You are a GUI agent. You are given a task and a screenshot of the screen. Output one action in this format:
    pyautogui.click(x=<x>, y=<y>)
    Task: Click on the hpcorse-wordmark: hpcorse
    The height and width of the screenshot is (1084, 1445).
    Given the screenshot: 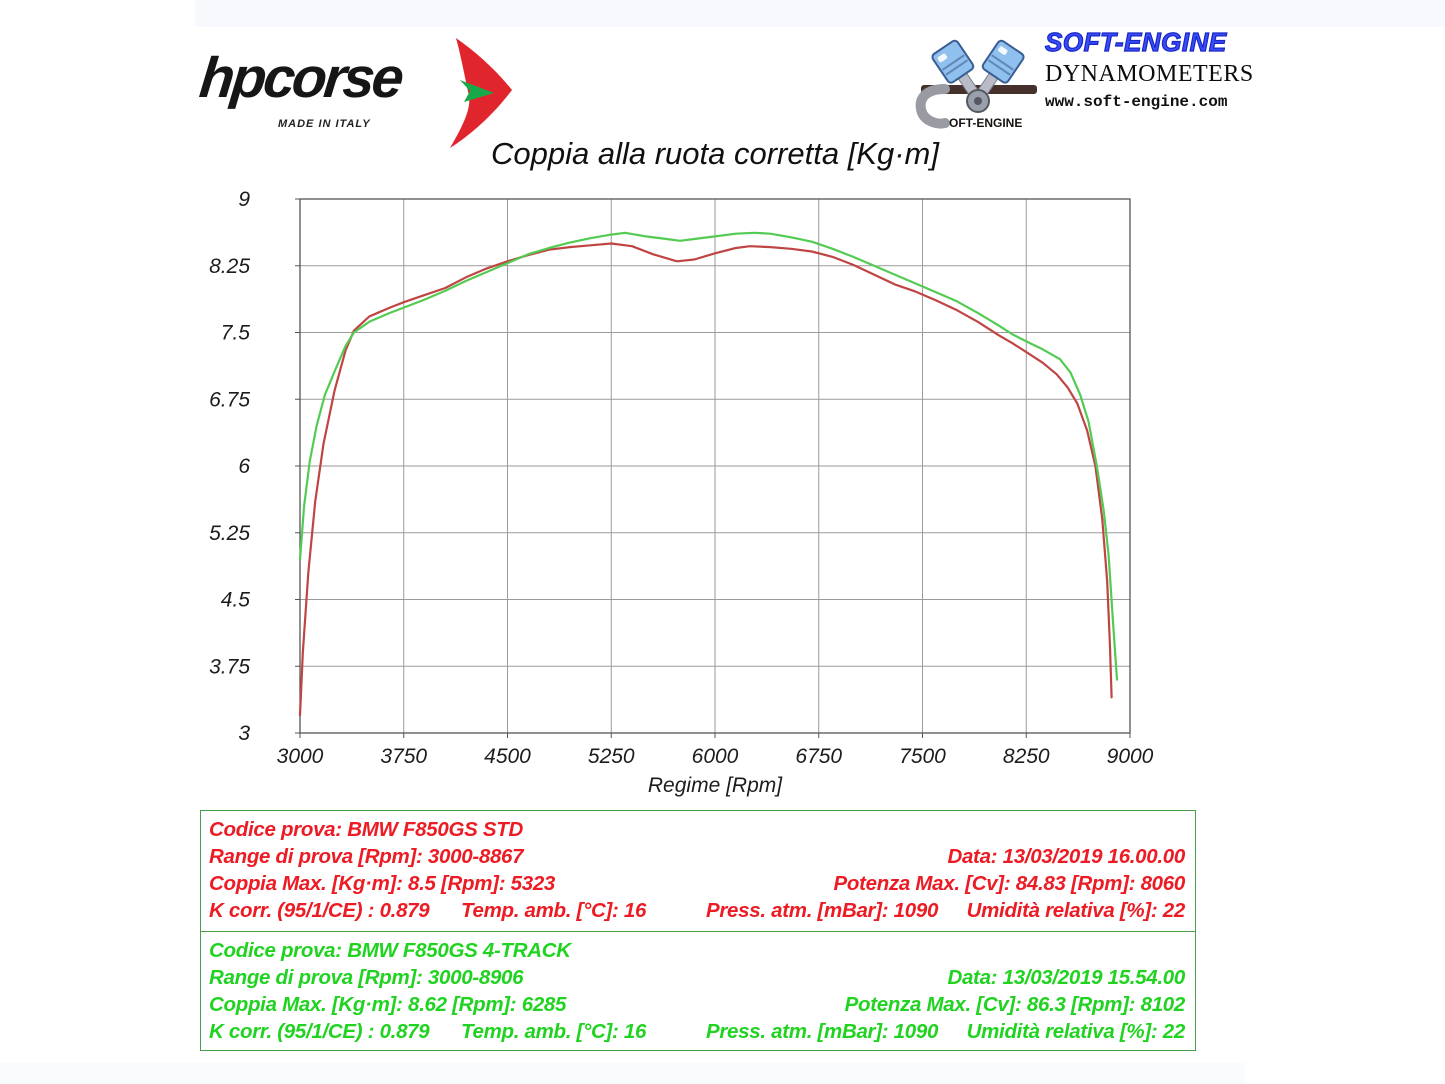 What is the action you would take?
    pyautogui.click(x=300, y=78)
    